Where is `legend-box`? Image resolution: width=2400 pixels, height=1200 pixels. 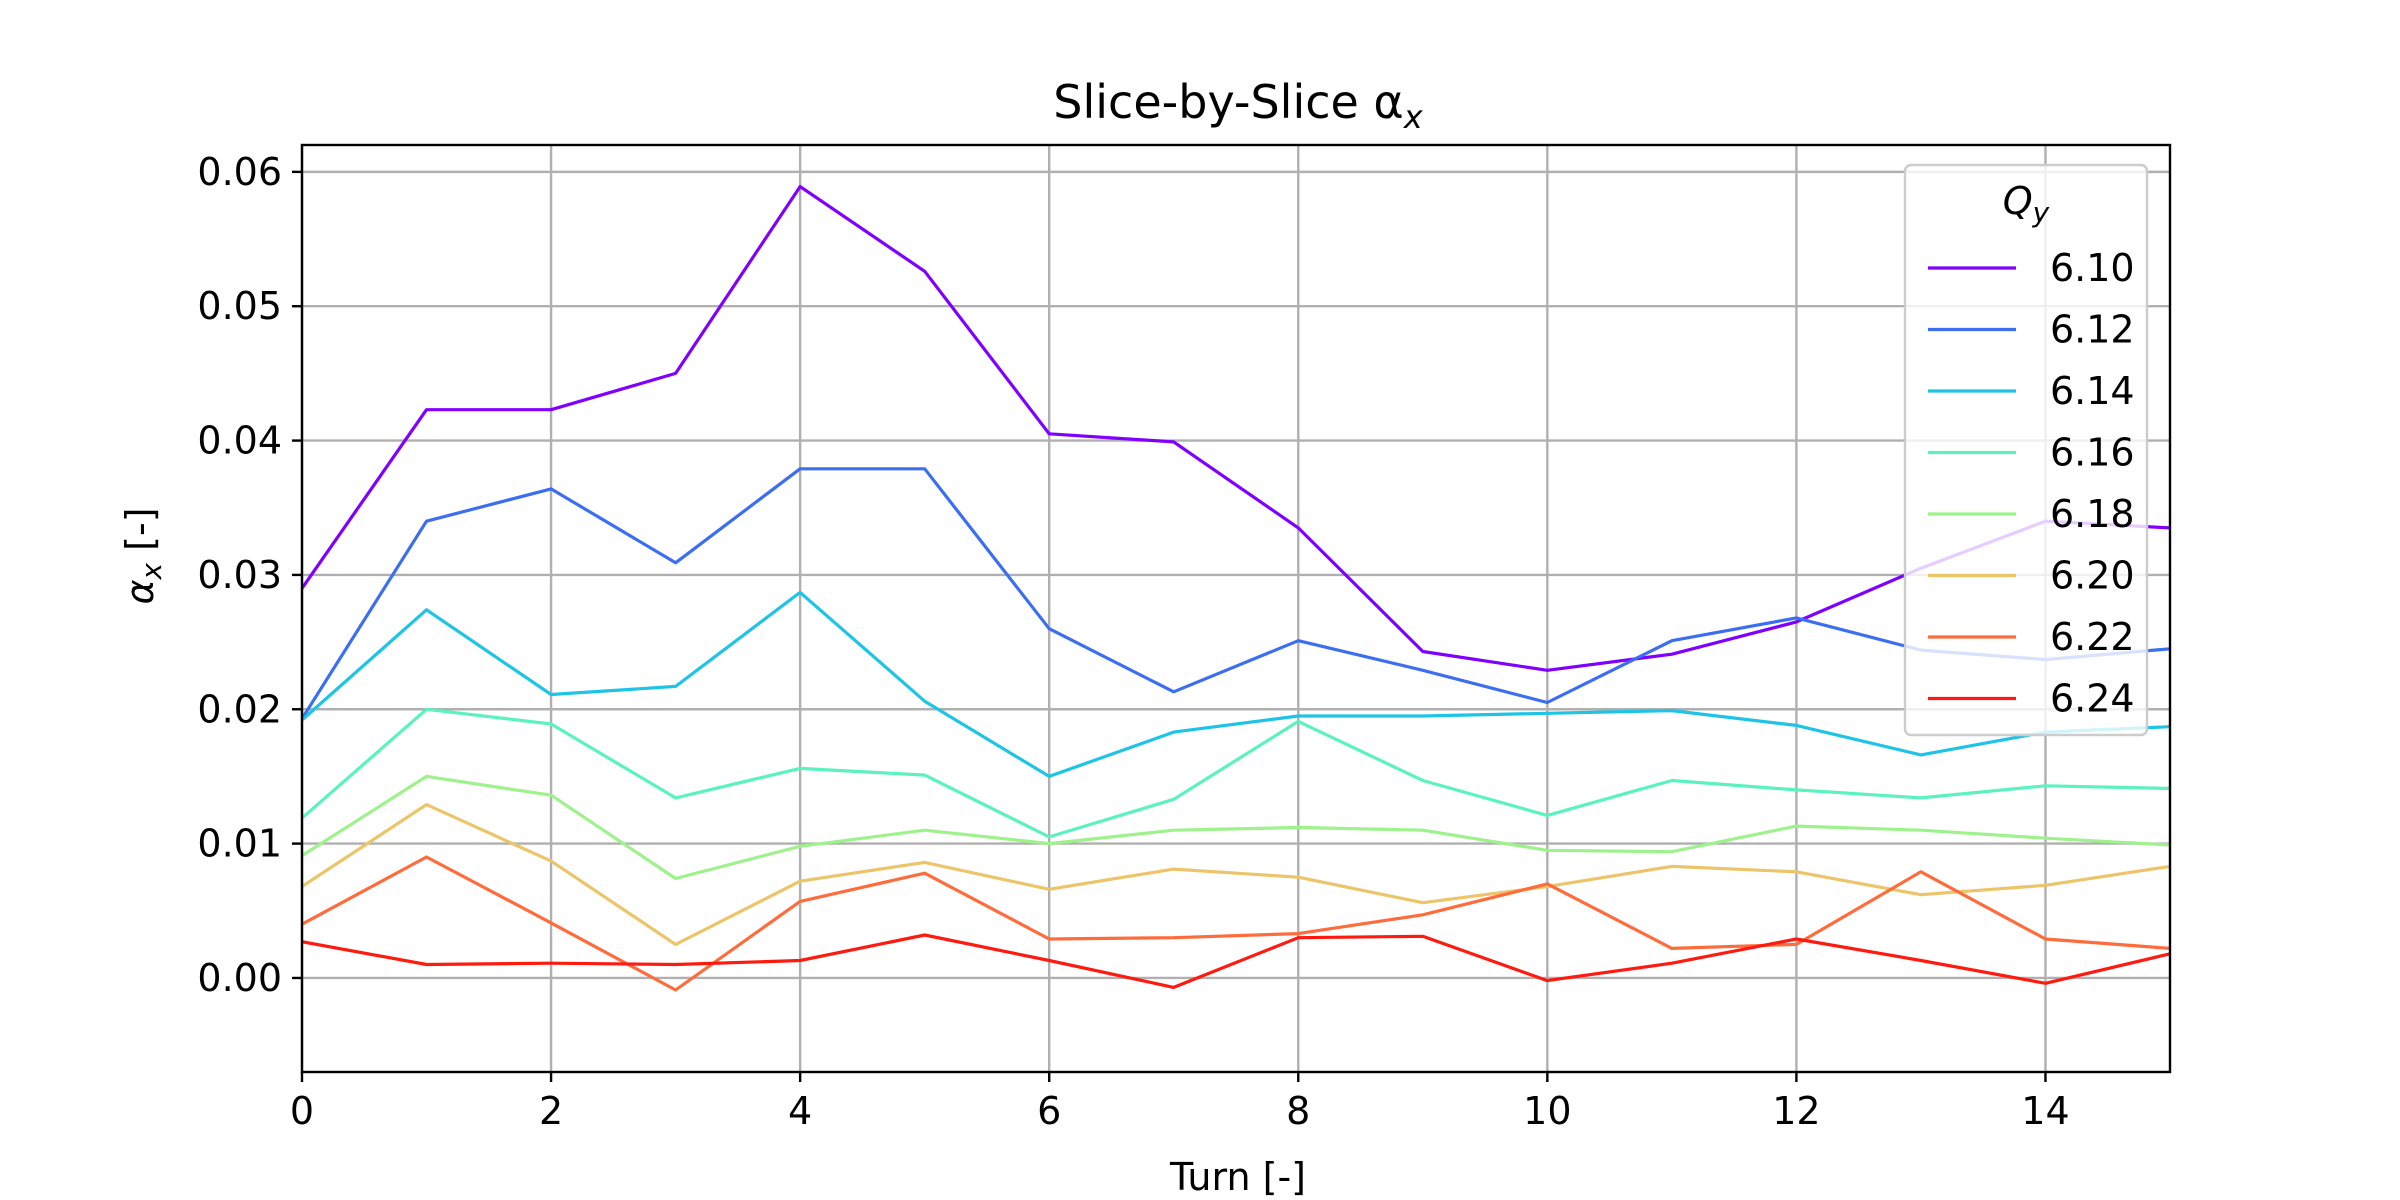 legend-box is located at coordinates (2026, 450).